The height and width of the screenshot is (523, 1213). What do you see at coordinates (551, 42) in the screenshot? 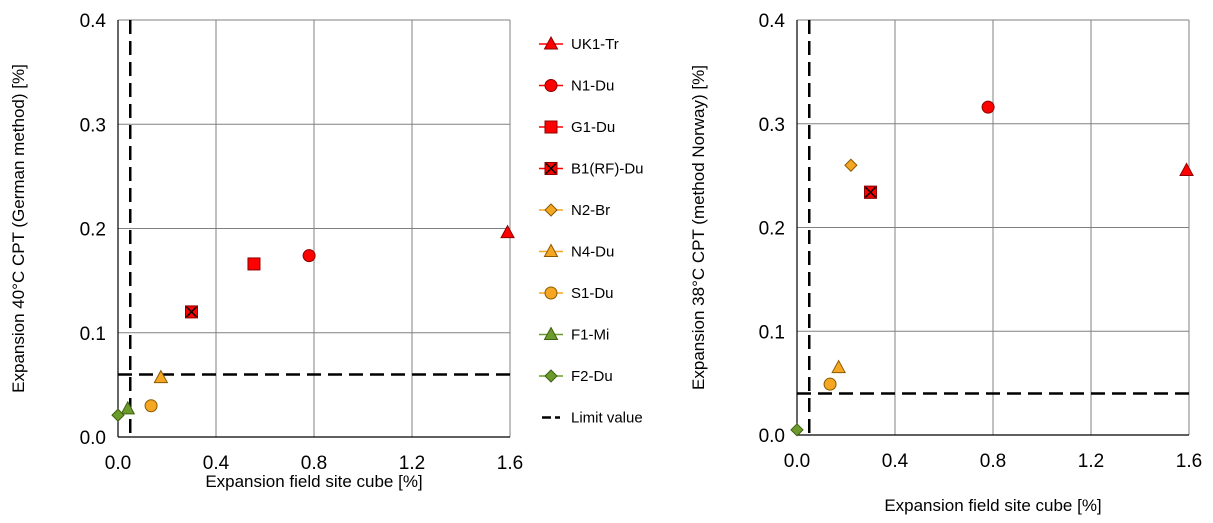
I see `legend-marker-uk1-tr` at bounding box center [551, 42].